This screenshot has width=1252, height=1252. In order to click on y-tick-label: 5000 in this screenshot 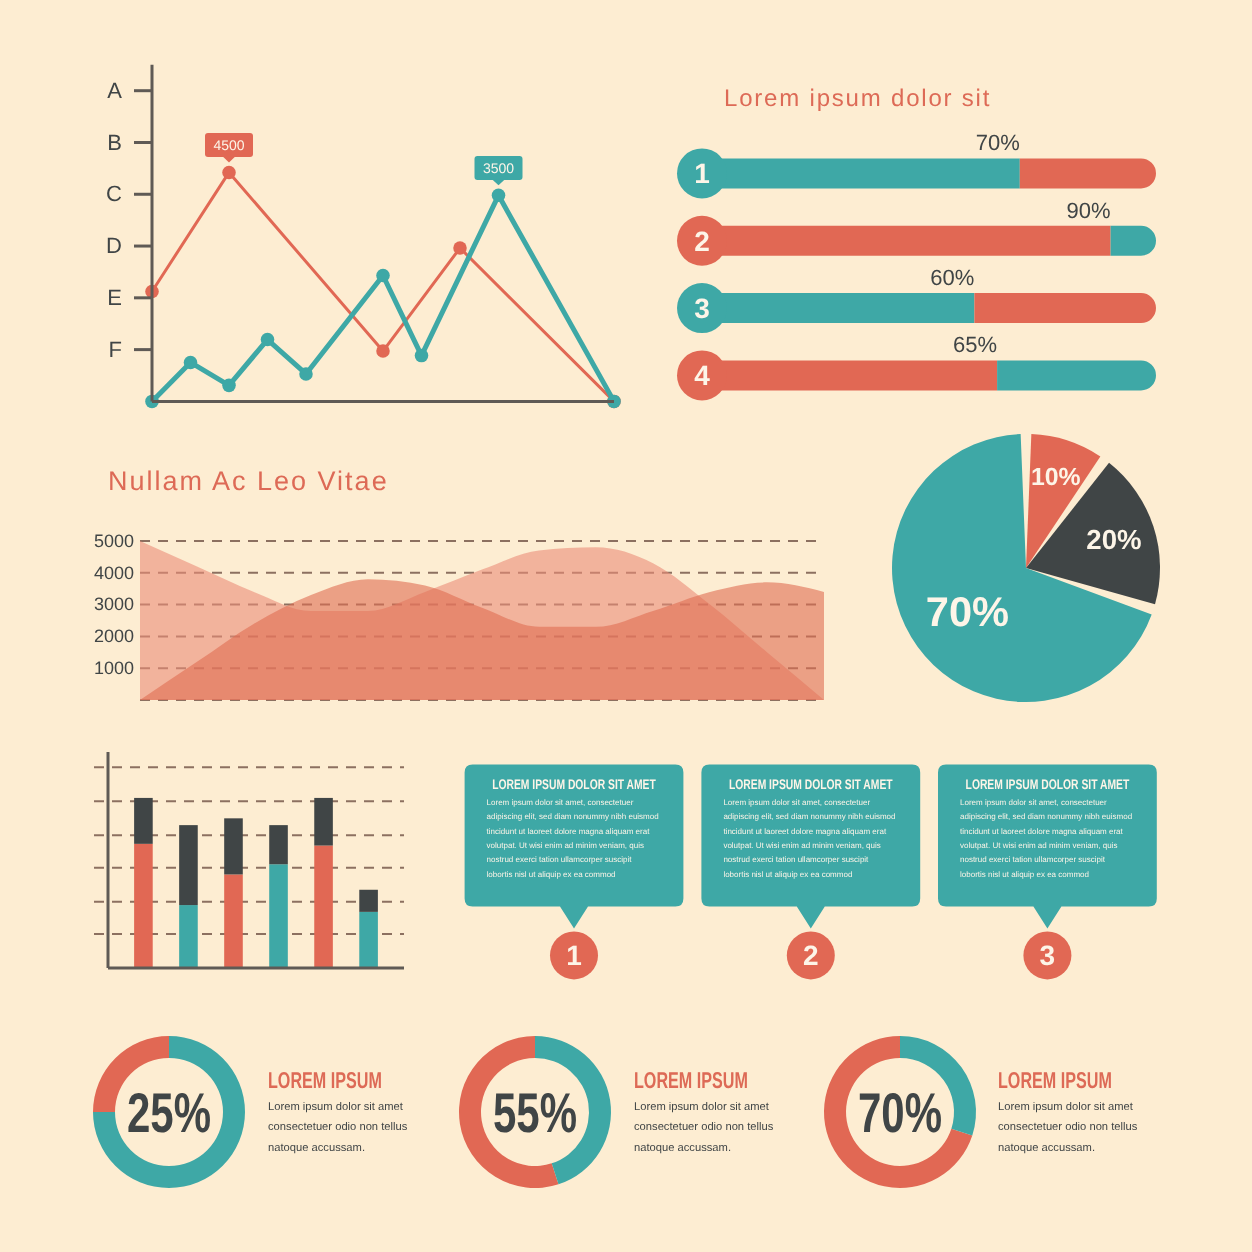, I will do `click(113, 540)`.